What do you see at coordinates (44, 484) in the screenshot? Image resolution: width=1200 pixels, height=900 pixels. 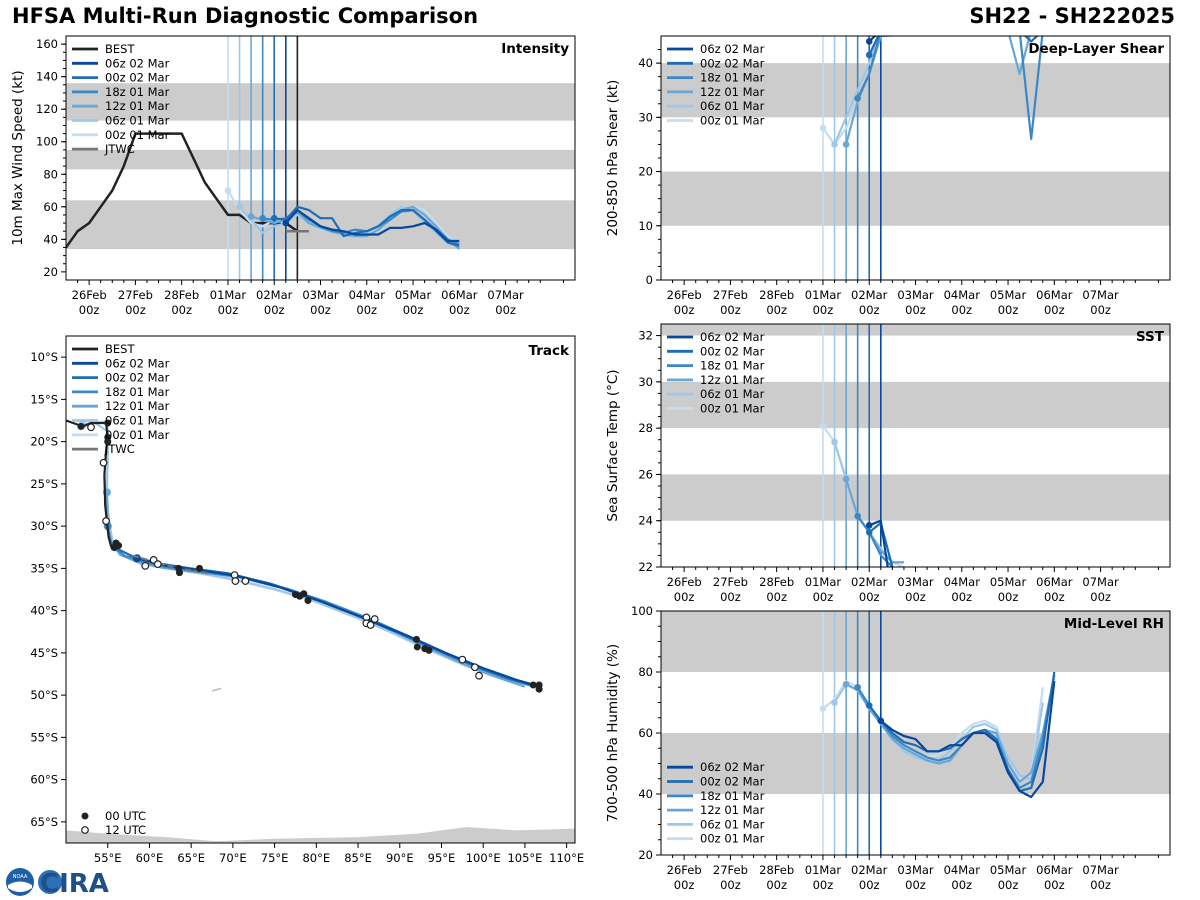 I see `y-tick-label: 25°S` at bounding box center [44, 484].